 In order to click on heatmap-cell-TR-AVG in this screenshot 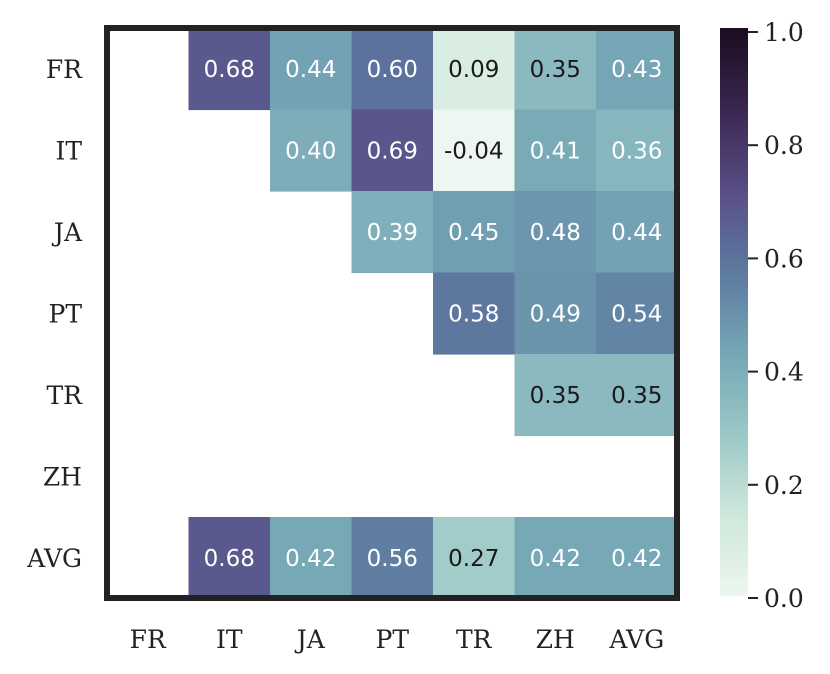, I will do `click(637, 395)`.